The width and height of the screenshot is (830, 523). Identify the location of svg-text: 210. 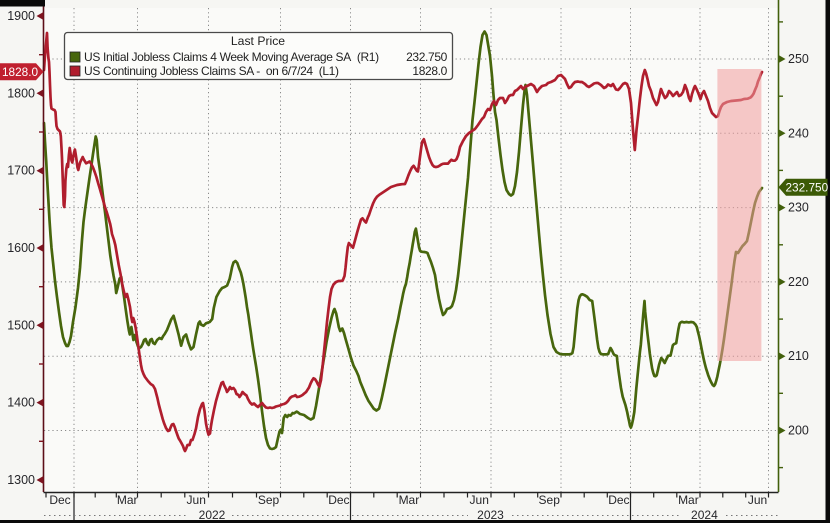
(798, 356).